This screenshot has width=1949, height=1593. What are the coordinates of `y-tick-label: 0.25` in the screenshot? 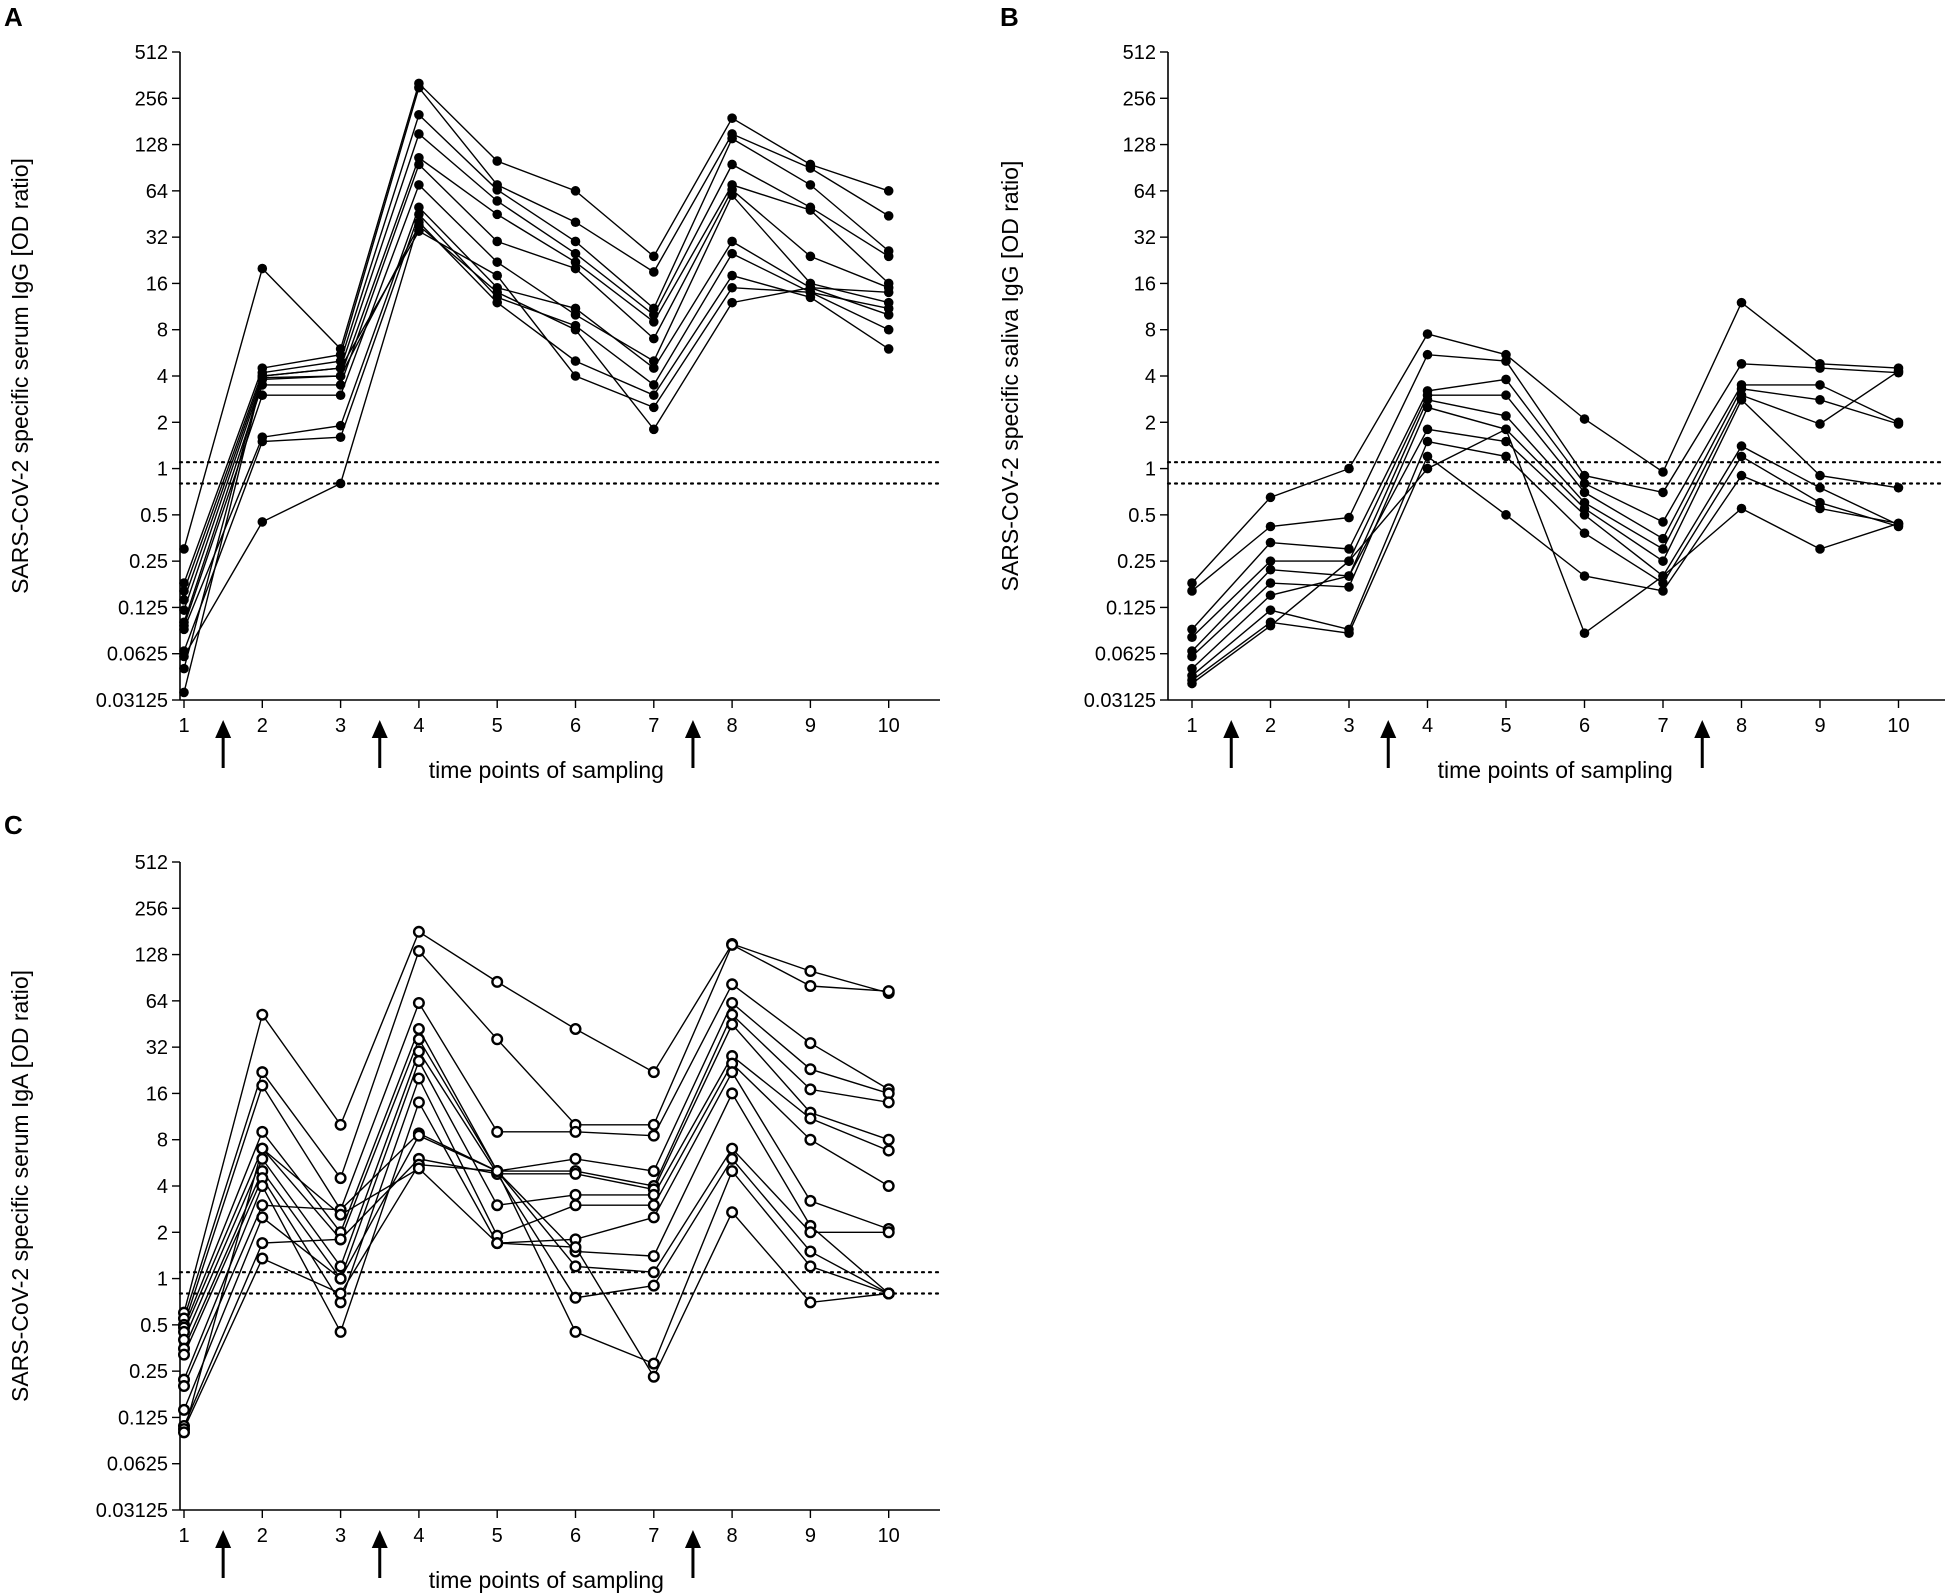 It's located at (148, 1372).